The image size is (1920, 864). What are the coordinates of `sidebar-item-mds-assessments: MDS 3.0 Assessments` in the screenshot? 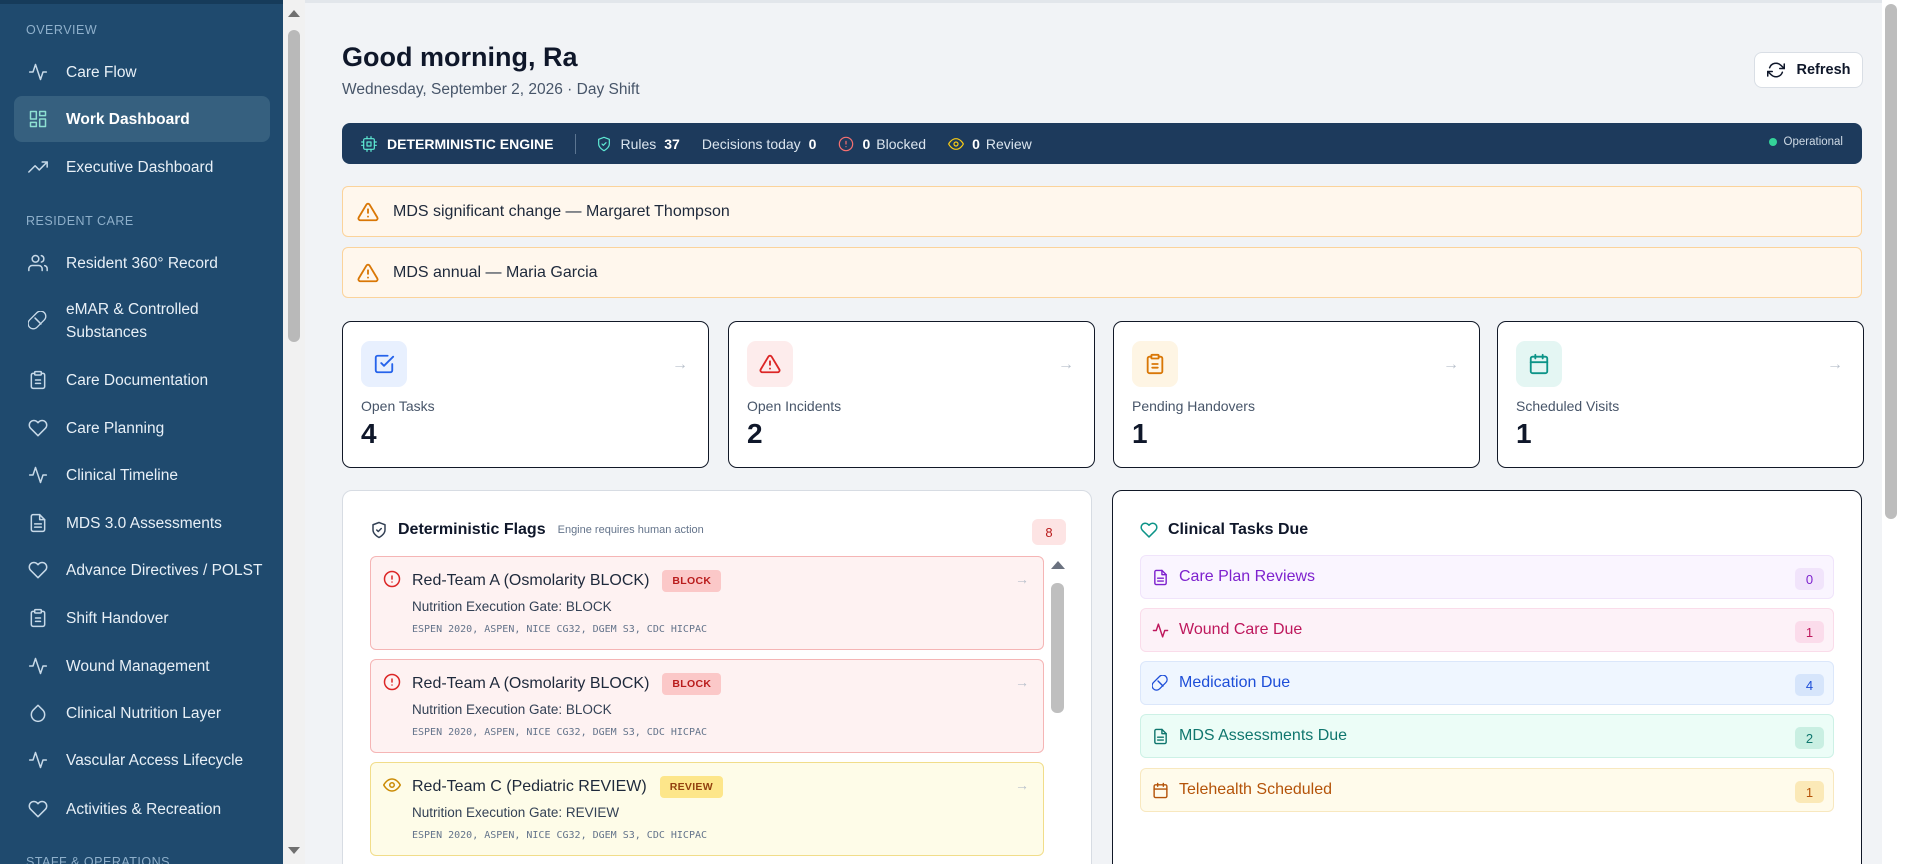 It's located at (142, 523).